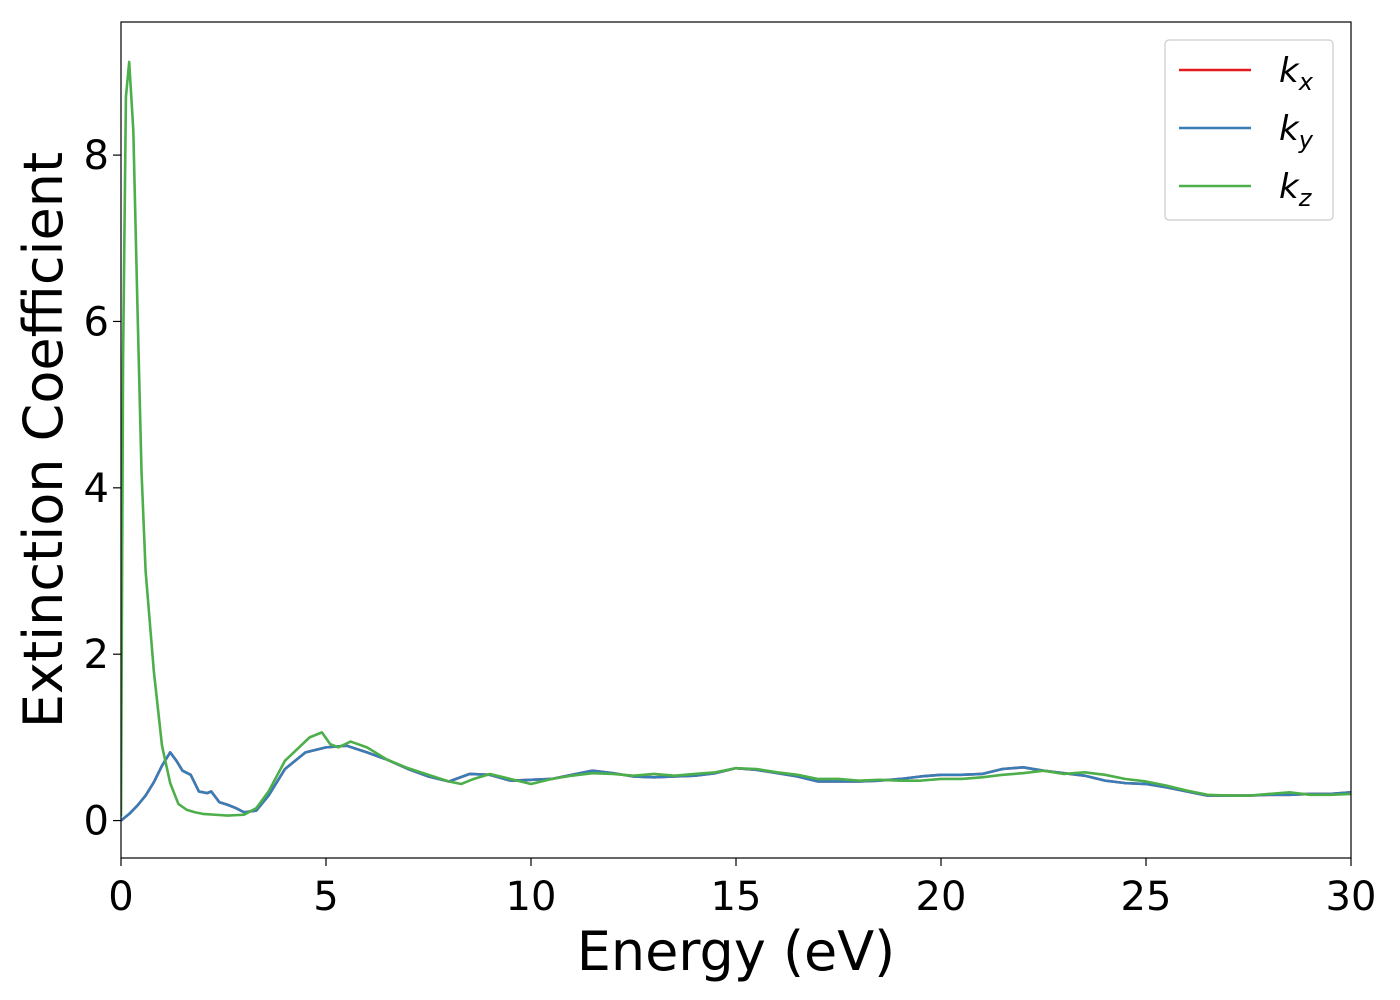 This screenshot has height=1000, width=1400. I want to click on x-tick-label: 30, so click(1351, 897).